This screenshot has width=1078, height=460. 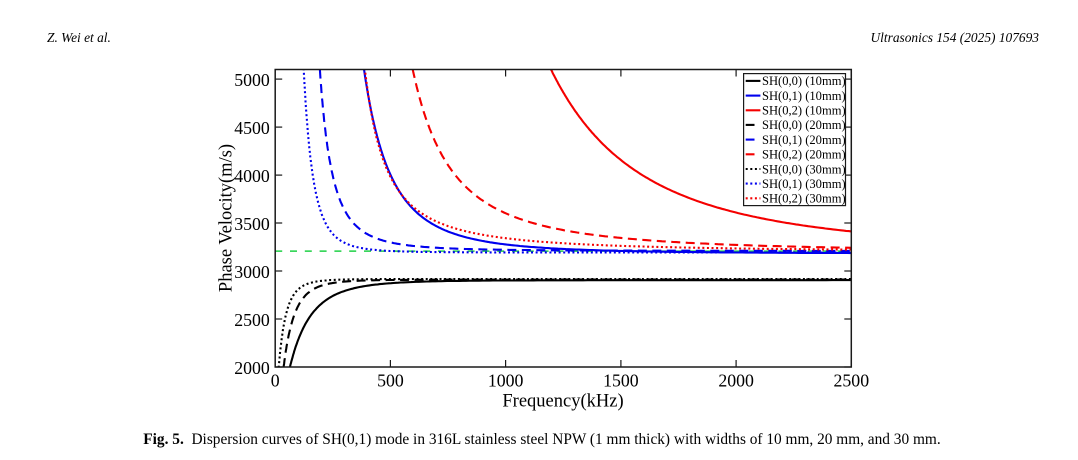 What do you see at coordinates (804, 169) in the screenshot?
I see `svg-text: SH(0,0) (30mm)` at bounding box center [804, 169].